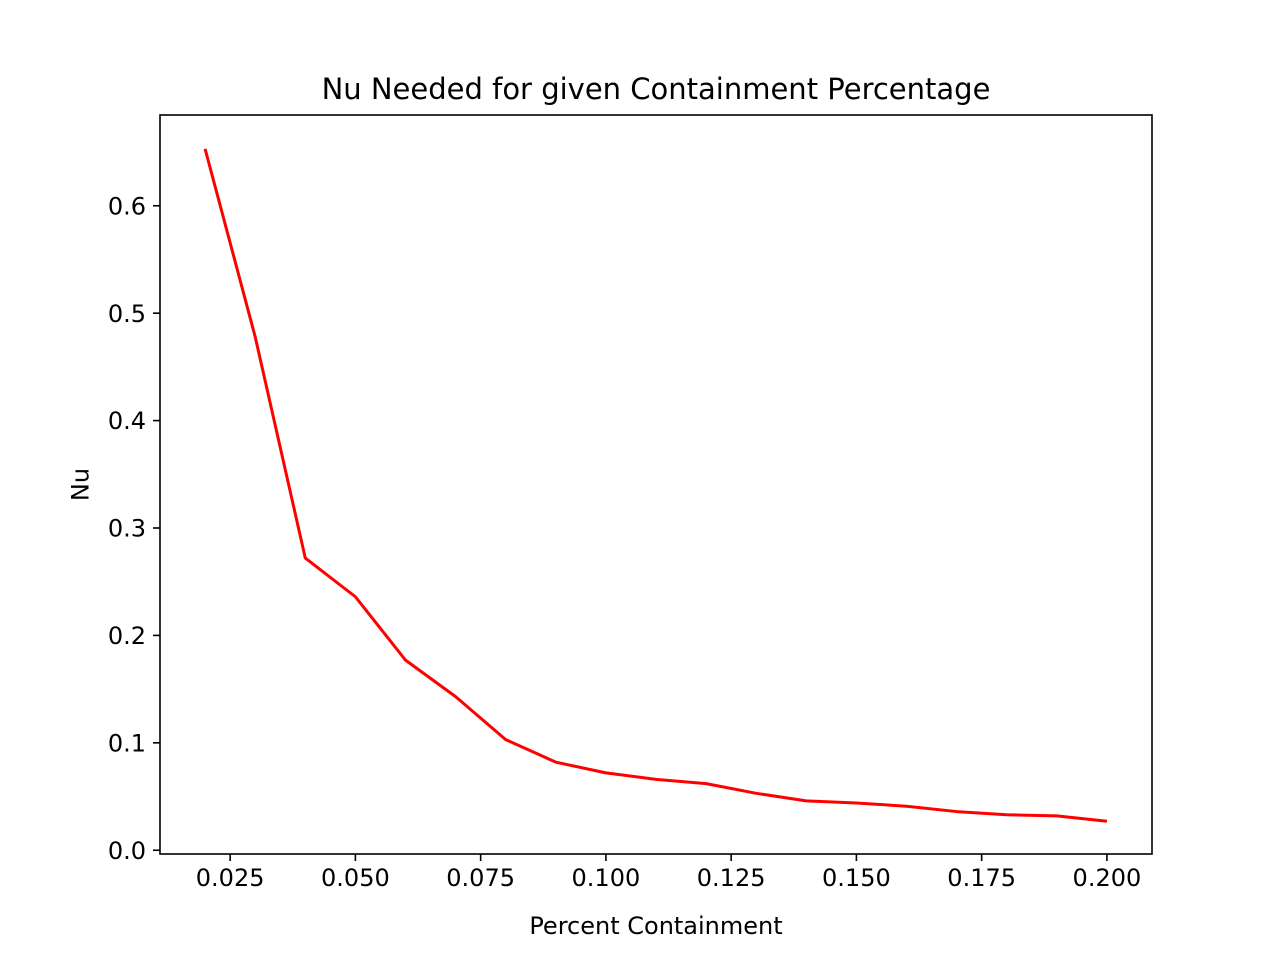 This screenshot has height=960, width=1280. Describe the element at coordinates (127, 314) in the screenshot. I see `y-tick-label: 0.5` at that location.